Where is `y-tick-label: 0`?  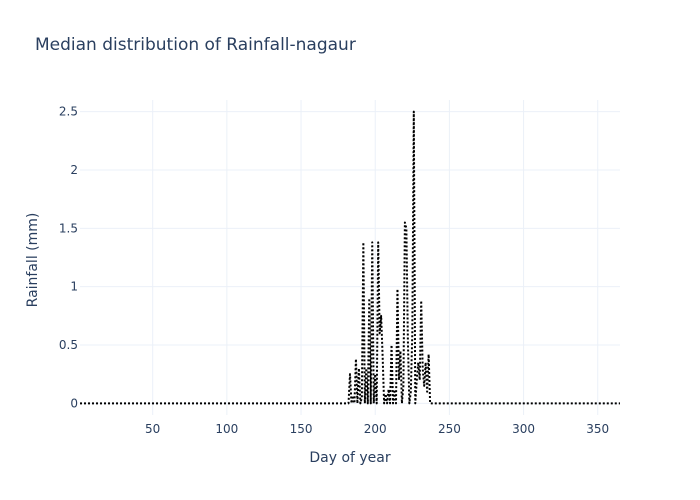
y-tick-label: 0 is located at coordinates (74, 403).